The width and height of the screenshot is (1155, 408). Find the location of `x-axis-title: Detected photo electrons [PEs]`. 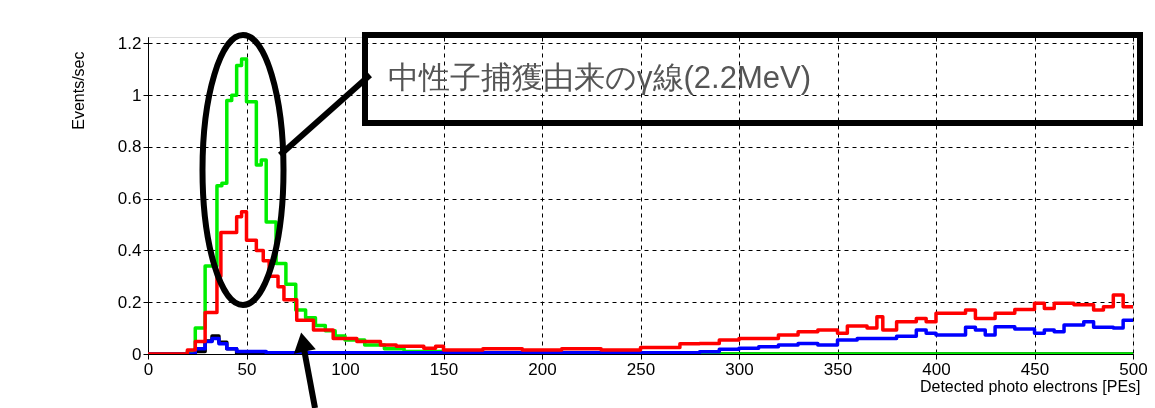

x-axis-title: Detected photo electrons [PEs] is located at coordinates (1030, 386).